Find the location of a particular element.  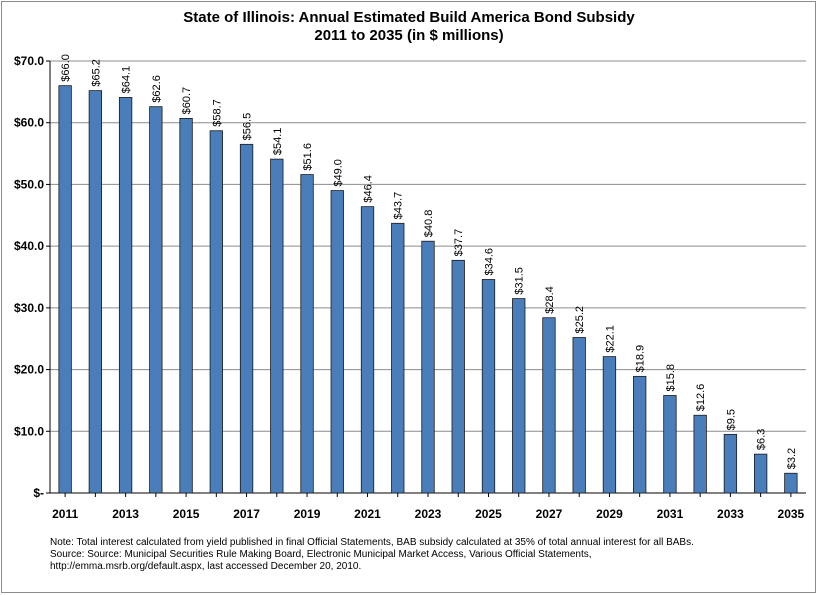

bar-value-label: $22.1 is located at coordinates (610, 339).